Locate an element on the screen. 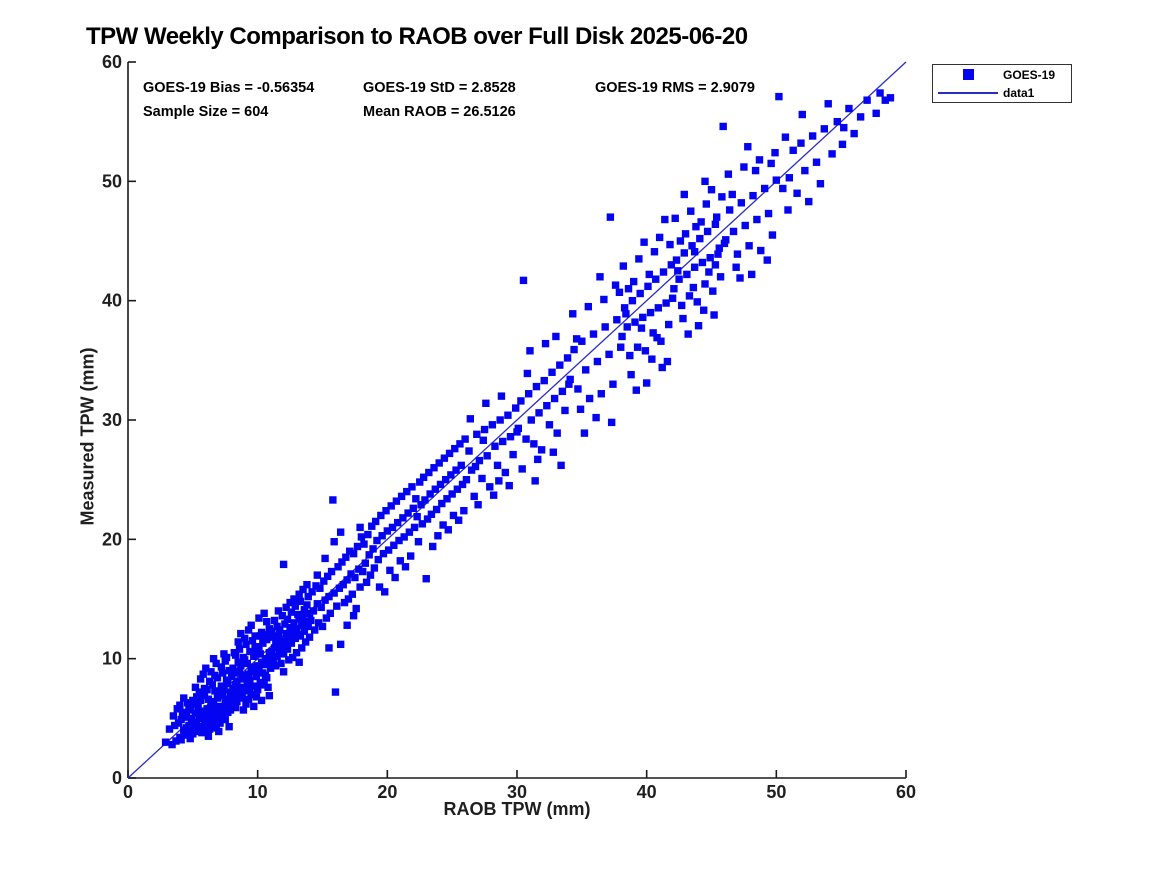 The image size is (1167, 875). x-tick-label: 30 is located at coordinates (517, 792).